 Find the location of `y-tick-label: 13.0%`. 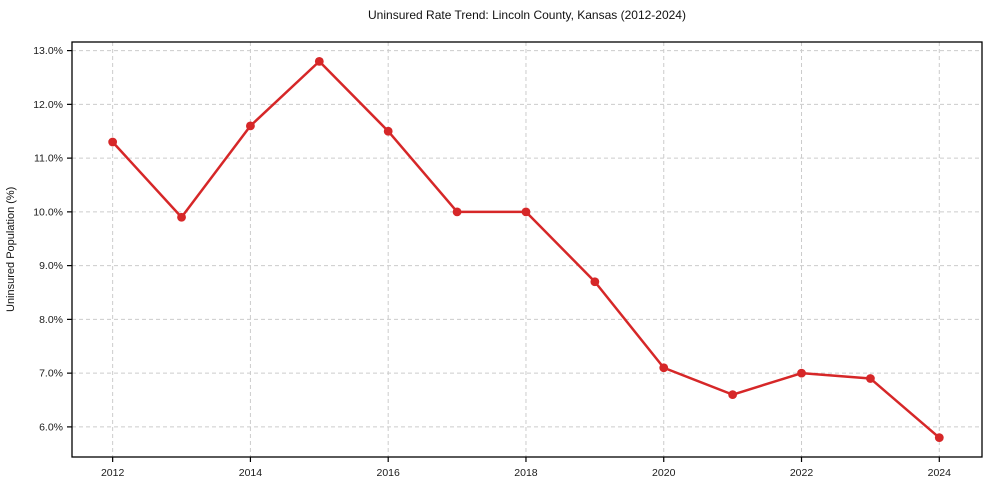

y-tick-label: 13.0% is located at coordinates (48, 51).